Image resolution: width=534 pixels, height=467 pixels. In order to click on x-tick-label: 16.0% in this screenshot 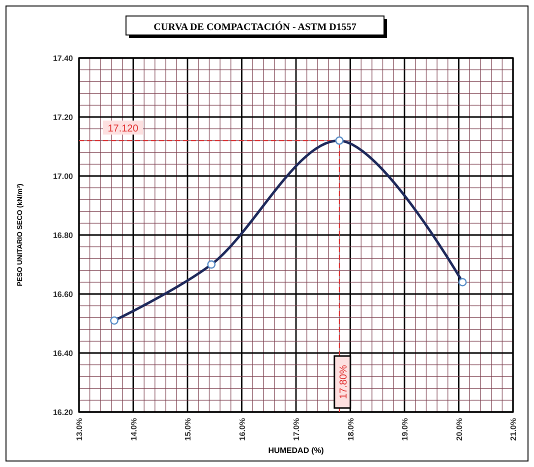, I will do `click(242, 429)`.